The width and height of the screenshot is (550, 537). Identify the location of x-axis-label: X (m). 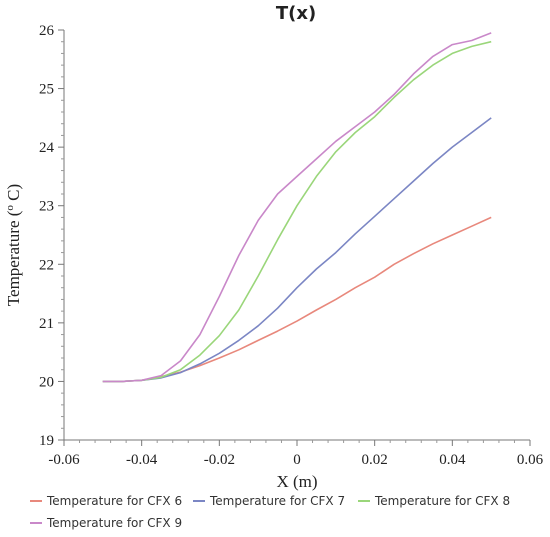
(296, 481).